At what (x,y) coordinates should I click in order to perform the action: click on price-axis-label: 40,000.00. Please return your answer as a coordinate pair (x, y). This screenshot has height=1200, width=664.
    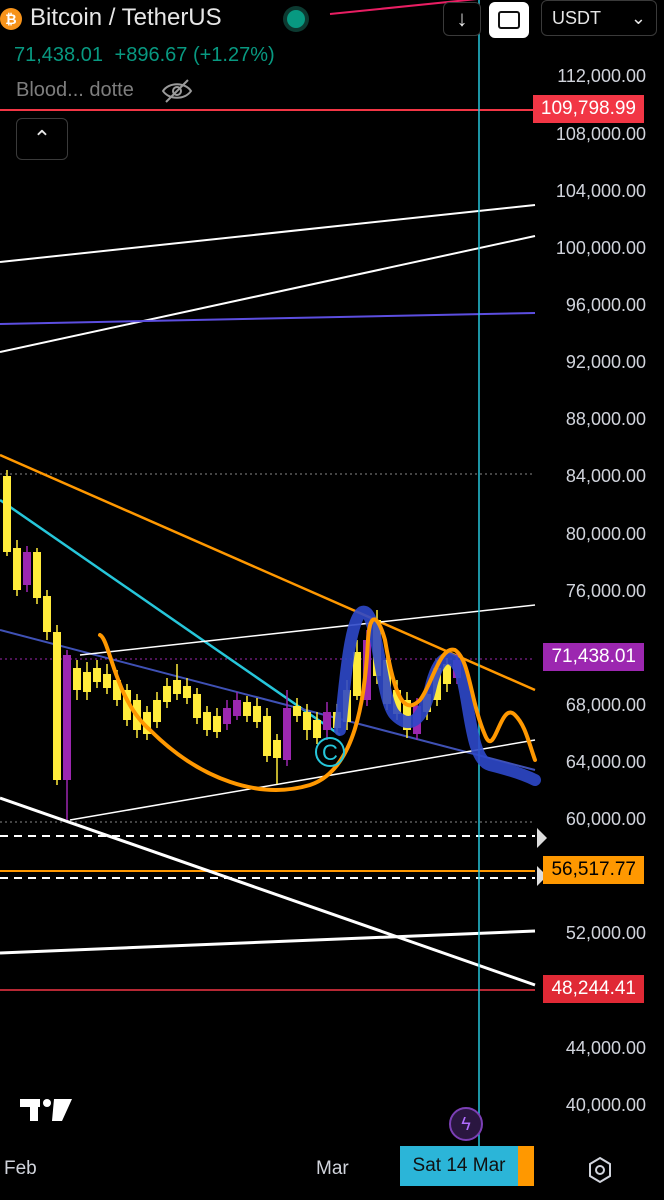
    Looking at the image, I should click on (605, 1105).